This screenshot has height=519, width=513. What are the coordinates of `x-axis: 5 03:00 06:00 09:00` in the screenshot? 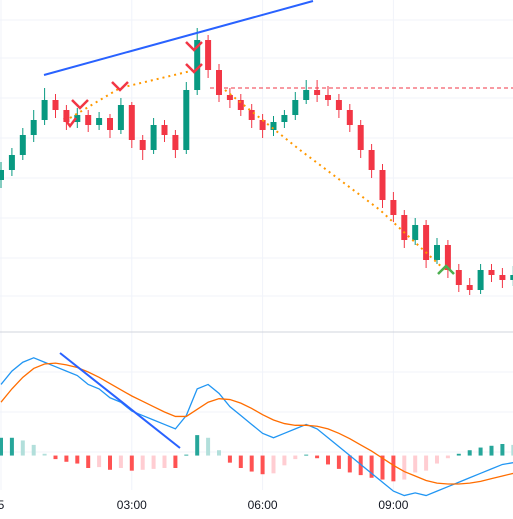 It's located at (204, 505).